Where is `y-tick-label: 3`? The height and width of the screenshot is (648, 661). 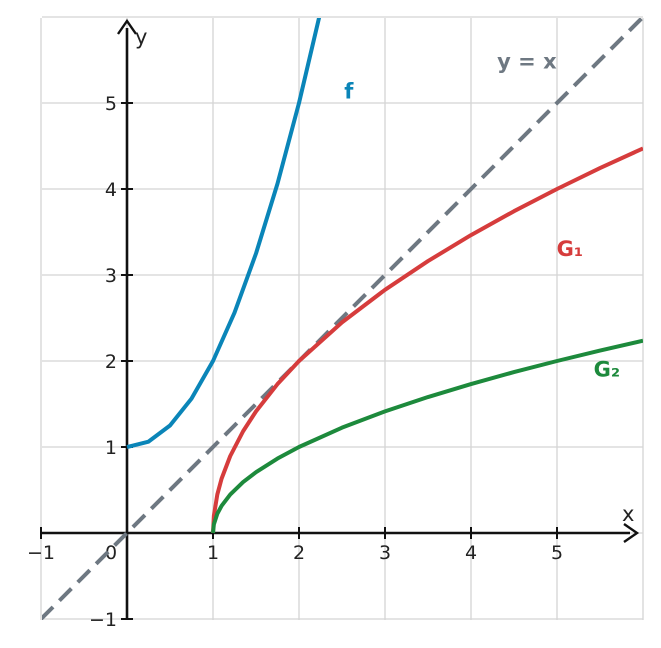
y-tick-label: 3 is located at coordinates (111, 276).